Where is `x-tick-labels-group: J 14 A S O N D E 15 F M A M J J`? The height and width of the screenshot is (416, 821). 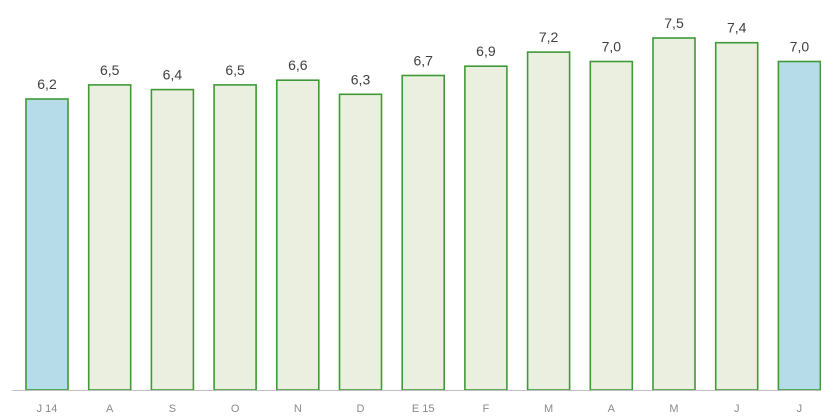
x-tick-labels-group: J 14 A S O N D E 15 F M A M J J is located at coordinates (420, 409).